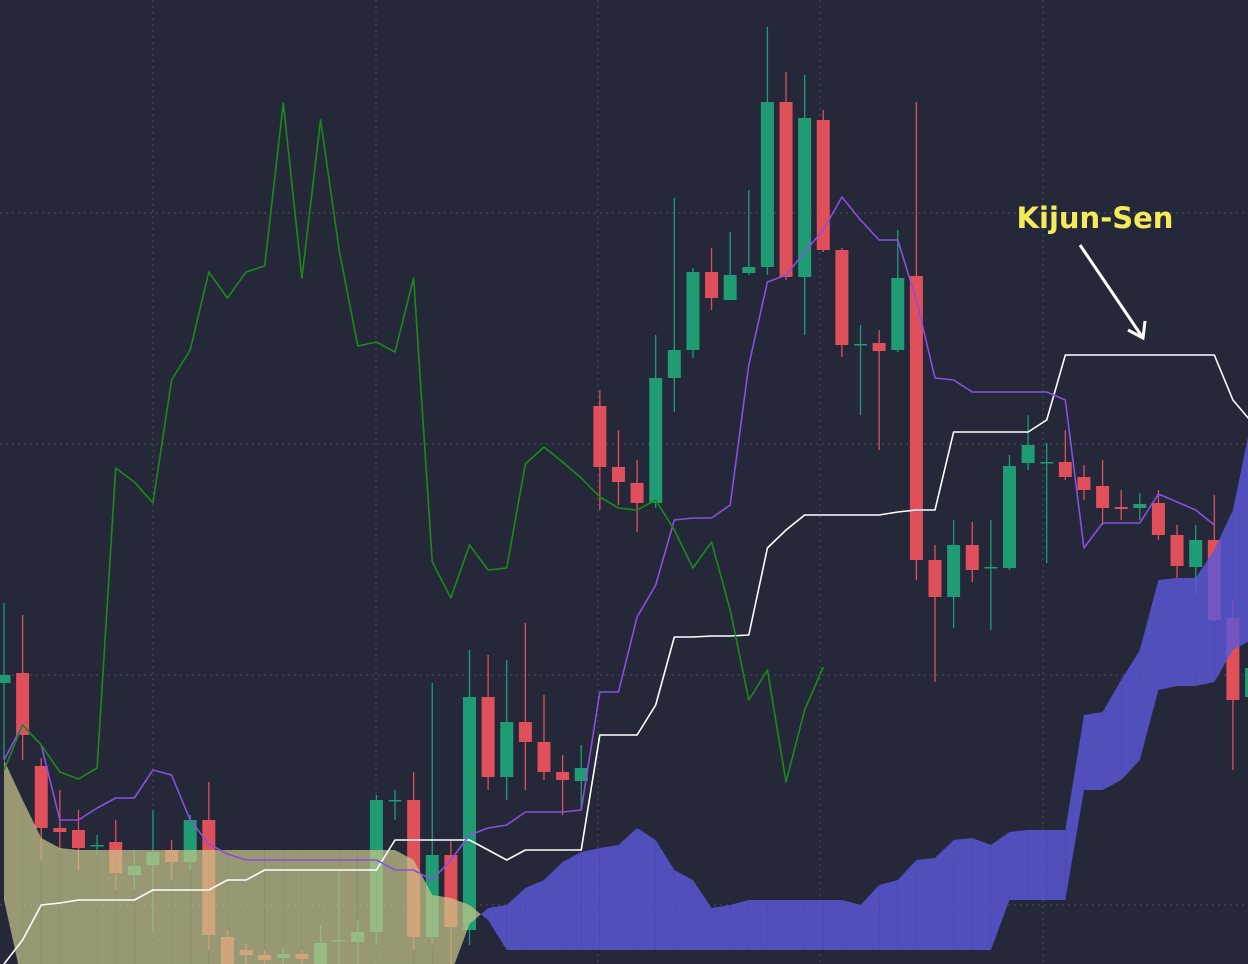 The image size is (1248, 964). I want to click on arrow-head, so click(1137, 330).